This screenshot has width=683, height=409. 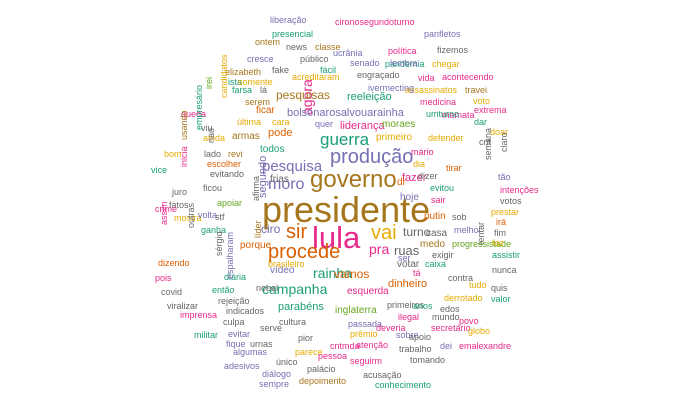 What do you see at coordinates (345, 346) in the screenshot?
I see `cloud-word: cntmda` at bounding box center [345, 346].